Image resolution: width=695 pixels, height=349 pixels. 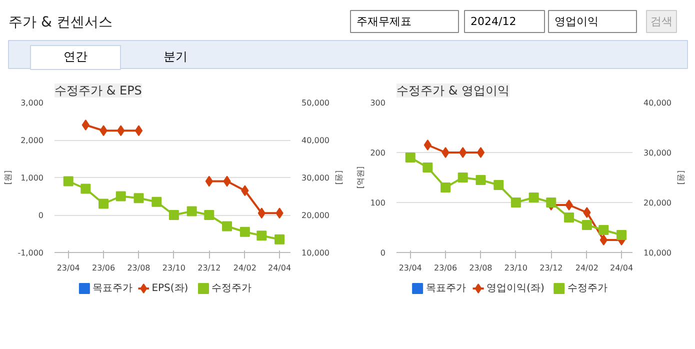 What do you see at coordinates (32, 140) in the screenshot?
I see `y-tick-label: 2,000` at bounding box center [32, 140].